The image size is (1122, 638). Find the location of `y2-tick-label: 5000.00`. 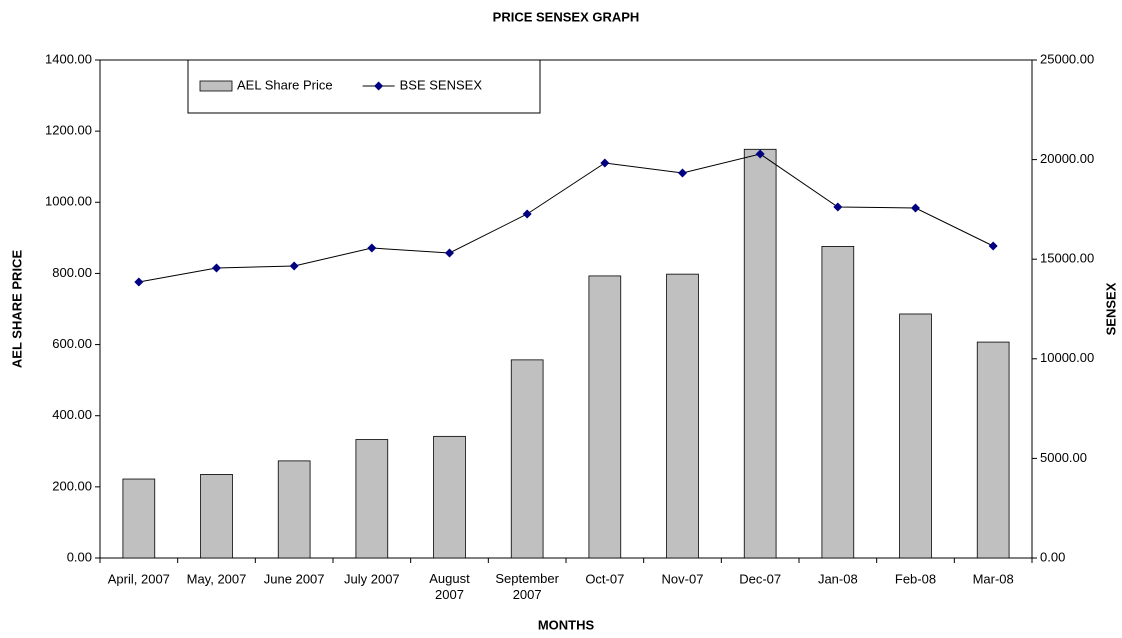

y2-tick-label: 5000.00 is located at coordinates (1063, 457).